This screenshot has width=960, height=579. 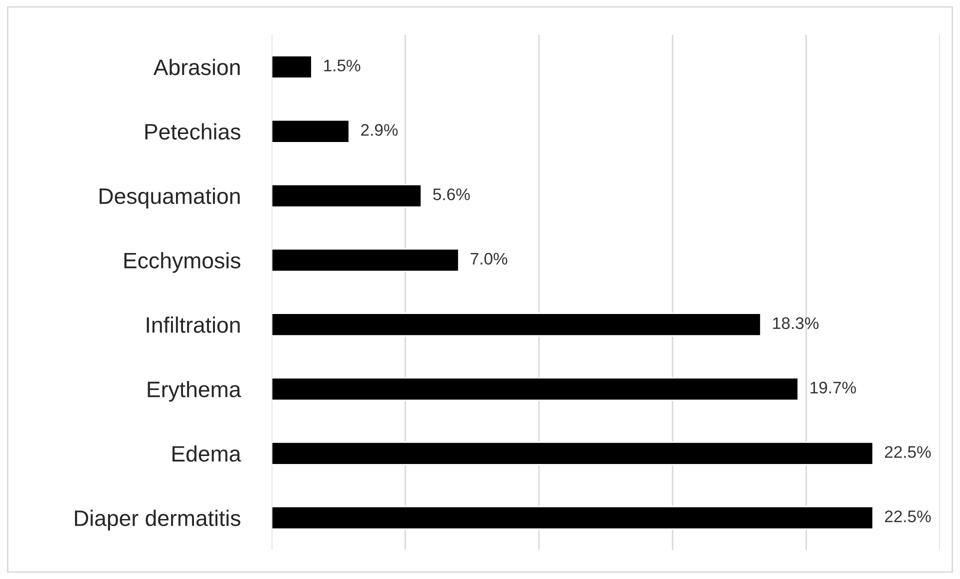 What do you see at coordinates (379, 130) in the screenshot?
I see `data-label: 2.9%` at bounding box center [379, 130].